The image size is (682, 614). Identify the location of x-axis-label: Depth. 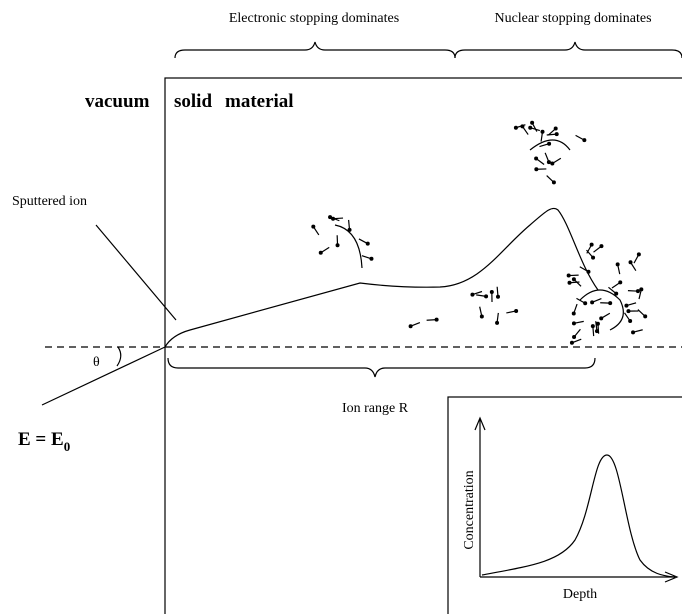
(580, 594).